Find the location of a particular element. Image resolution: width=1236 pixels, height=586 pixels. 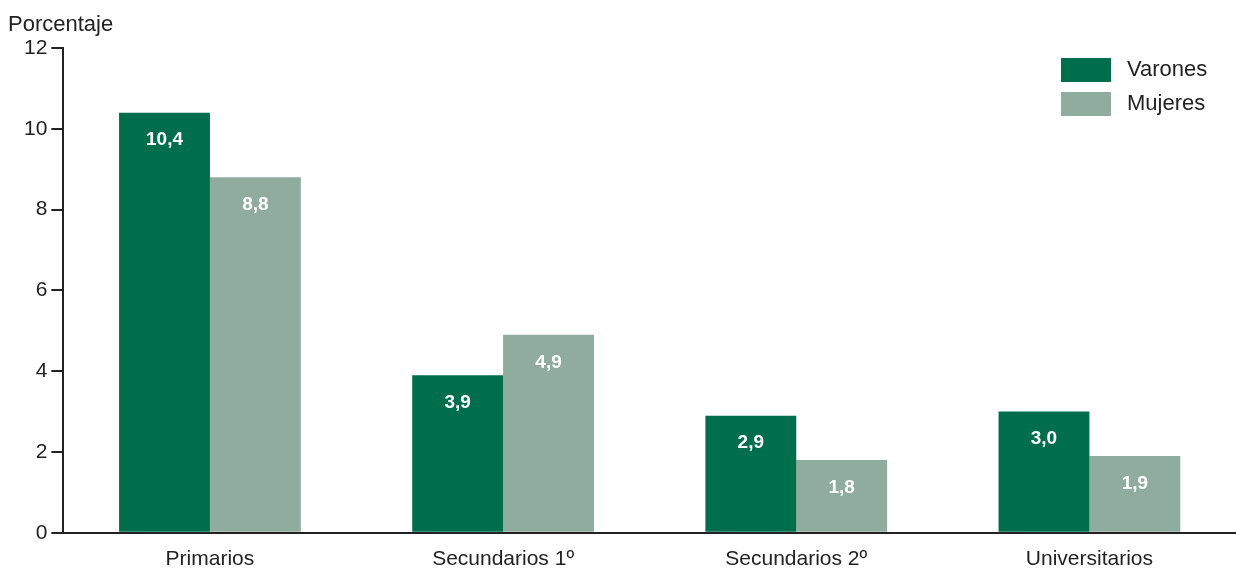

data-label: 1,8 is located at coordinates (841, 486).